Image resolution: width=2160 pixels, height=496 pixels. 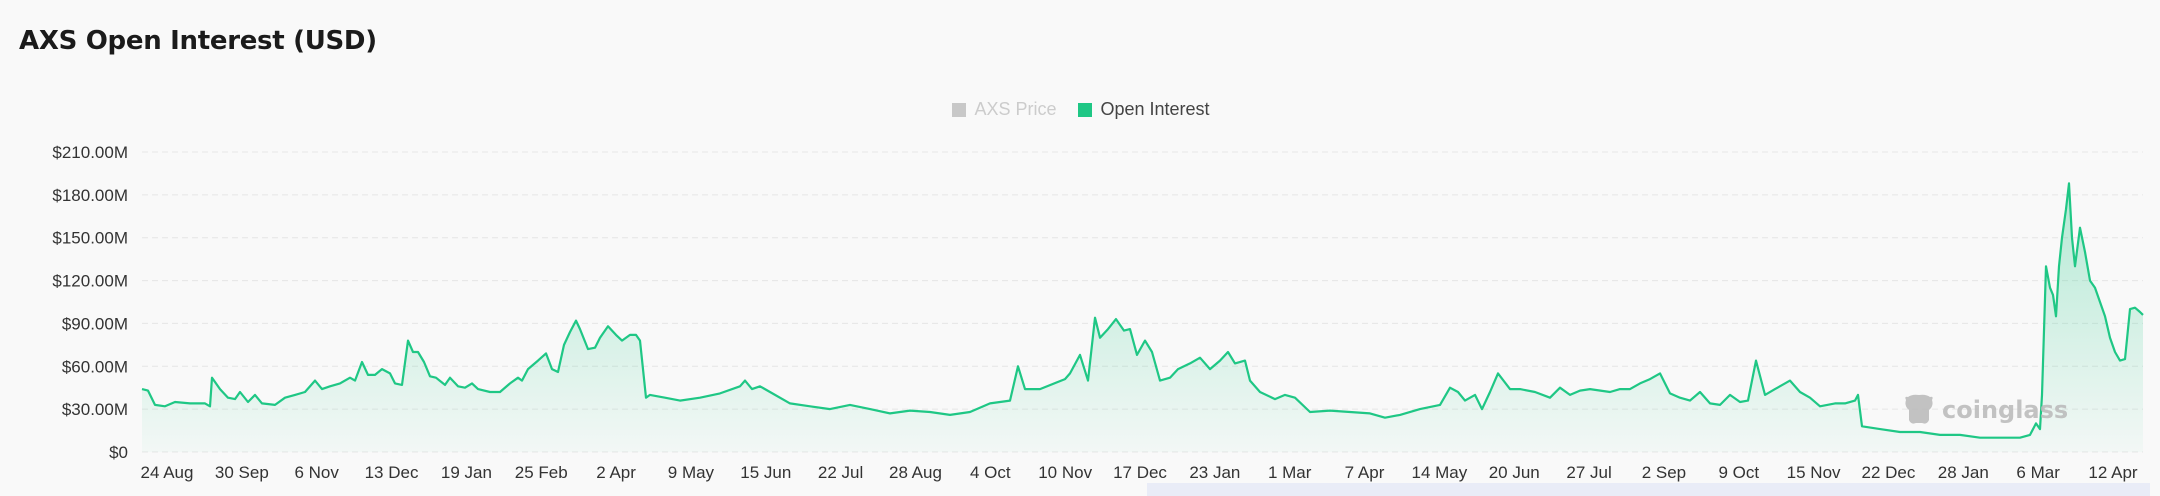 I want to click on legend-label-open-interest: Open Interest, so click(x=1155, y=109).